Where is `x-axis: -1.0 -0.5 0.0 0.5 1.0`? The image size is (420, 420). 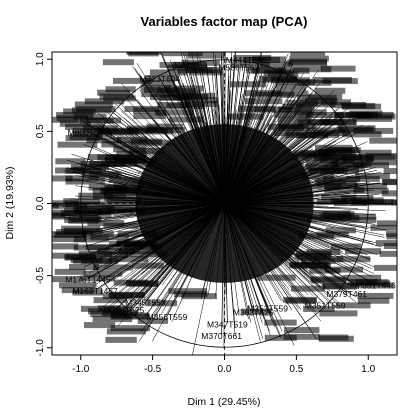 x-axis: -1.0 -0.5 0.0 0.5 1.0 is located at coordinates (224, 365).